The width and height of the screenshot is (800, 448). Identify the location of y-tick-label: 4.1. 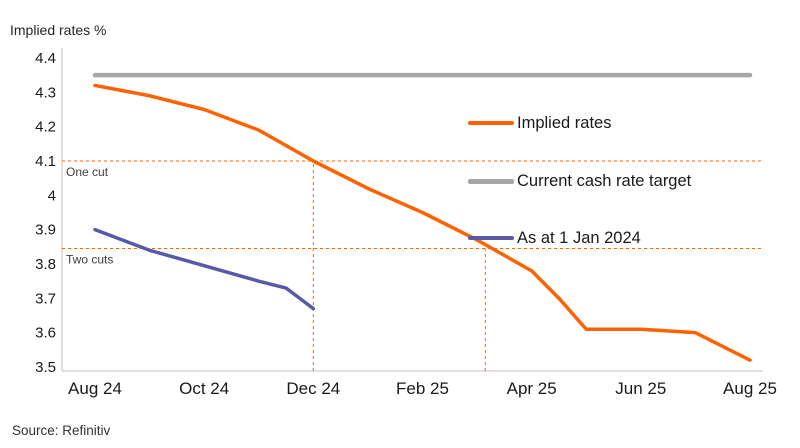
(45, 161).